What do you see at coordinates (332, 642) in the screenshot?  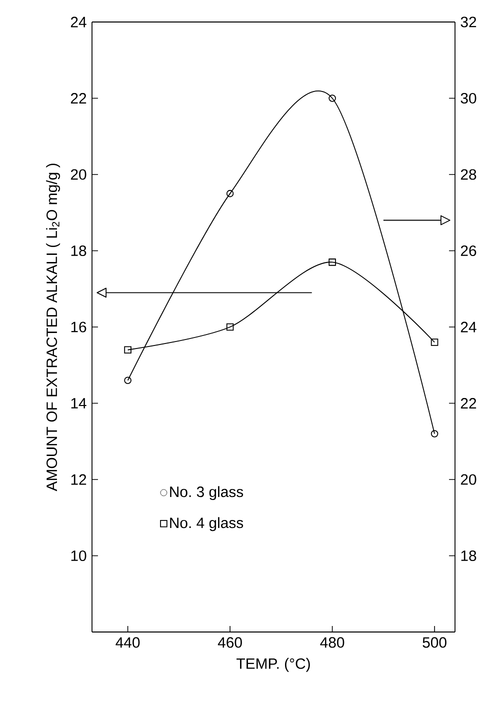 I see `x-tick-label: 480` at bounding box center [332, 642].